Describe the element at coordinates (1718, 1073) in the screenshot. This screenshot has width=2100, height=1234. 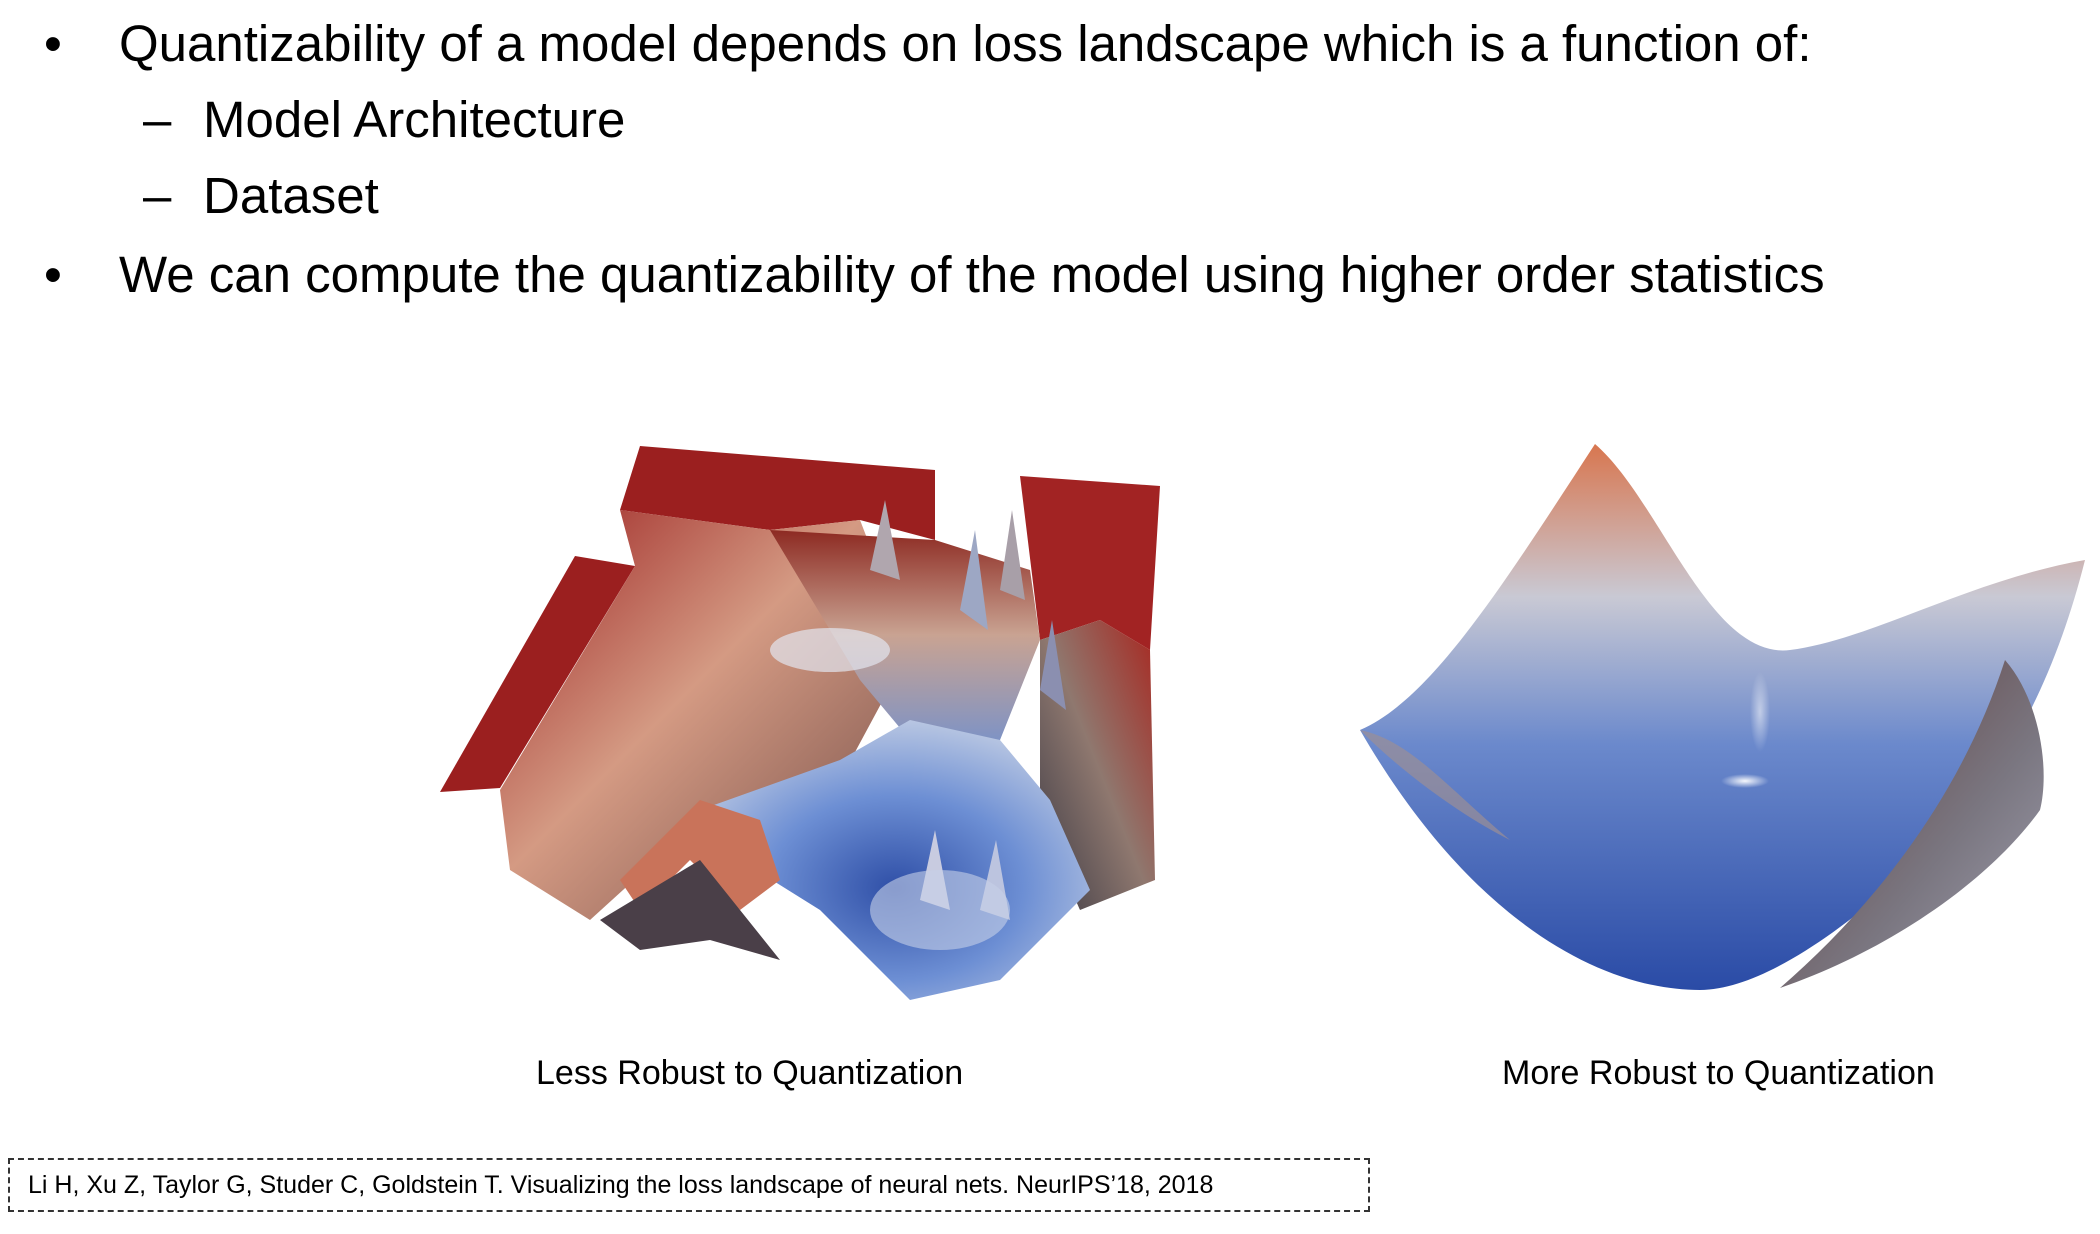
I see `right-figure-caption: More Robust to Quantization` at that location.